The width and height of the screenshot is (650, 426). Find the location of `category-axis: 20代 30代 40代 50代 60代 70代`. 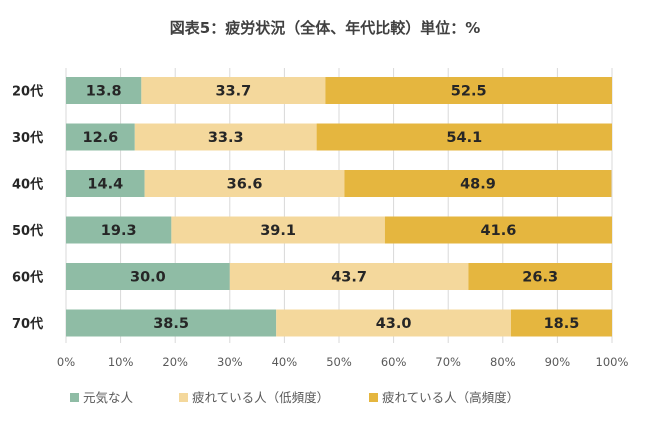

category-axis: 20代 30代 40代 50代 60代 70代 is located at coordinates (27, 208).